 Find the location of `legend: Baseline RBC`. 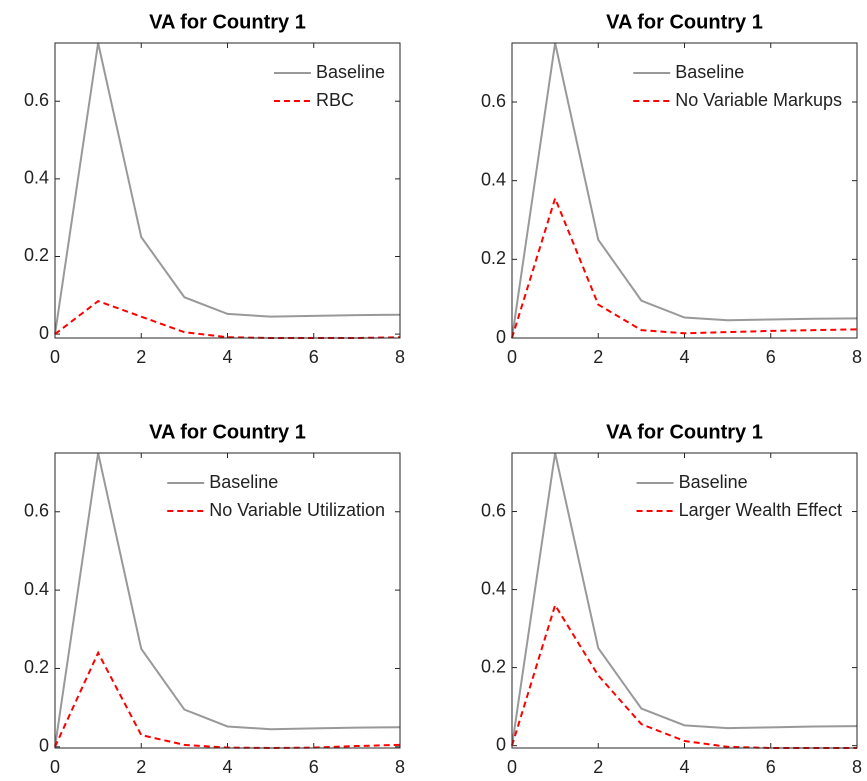

legend: Baseline RBC is located at coordinates (329, 86).